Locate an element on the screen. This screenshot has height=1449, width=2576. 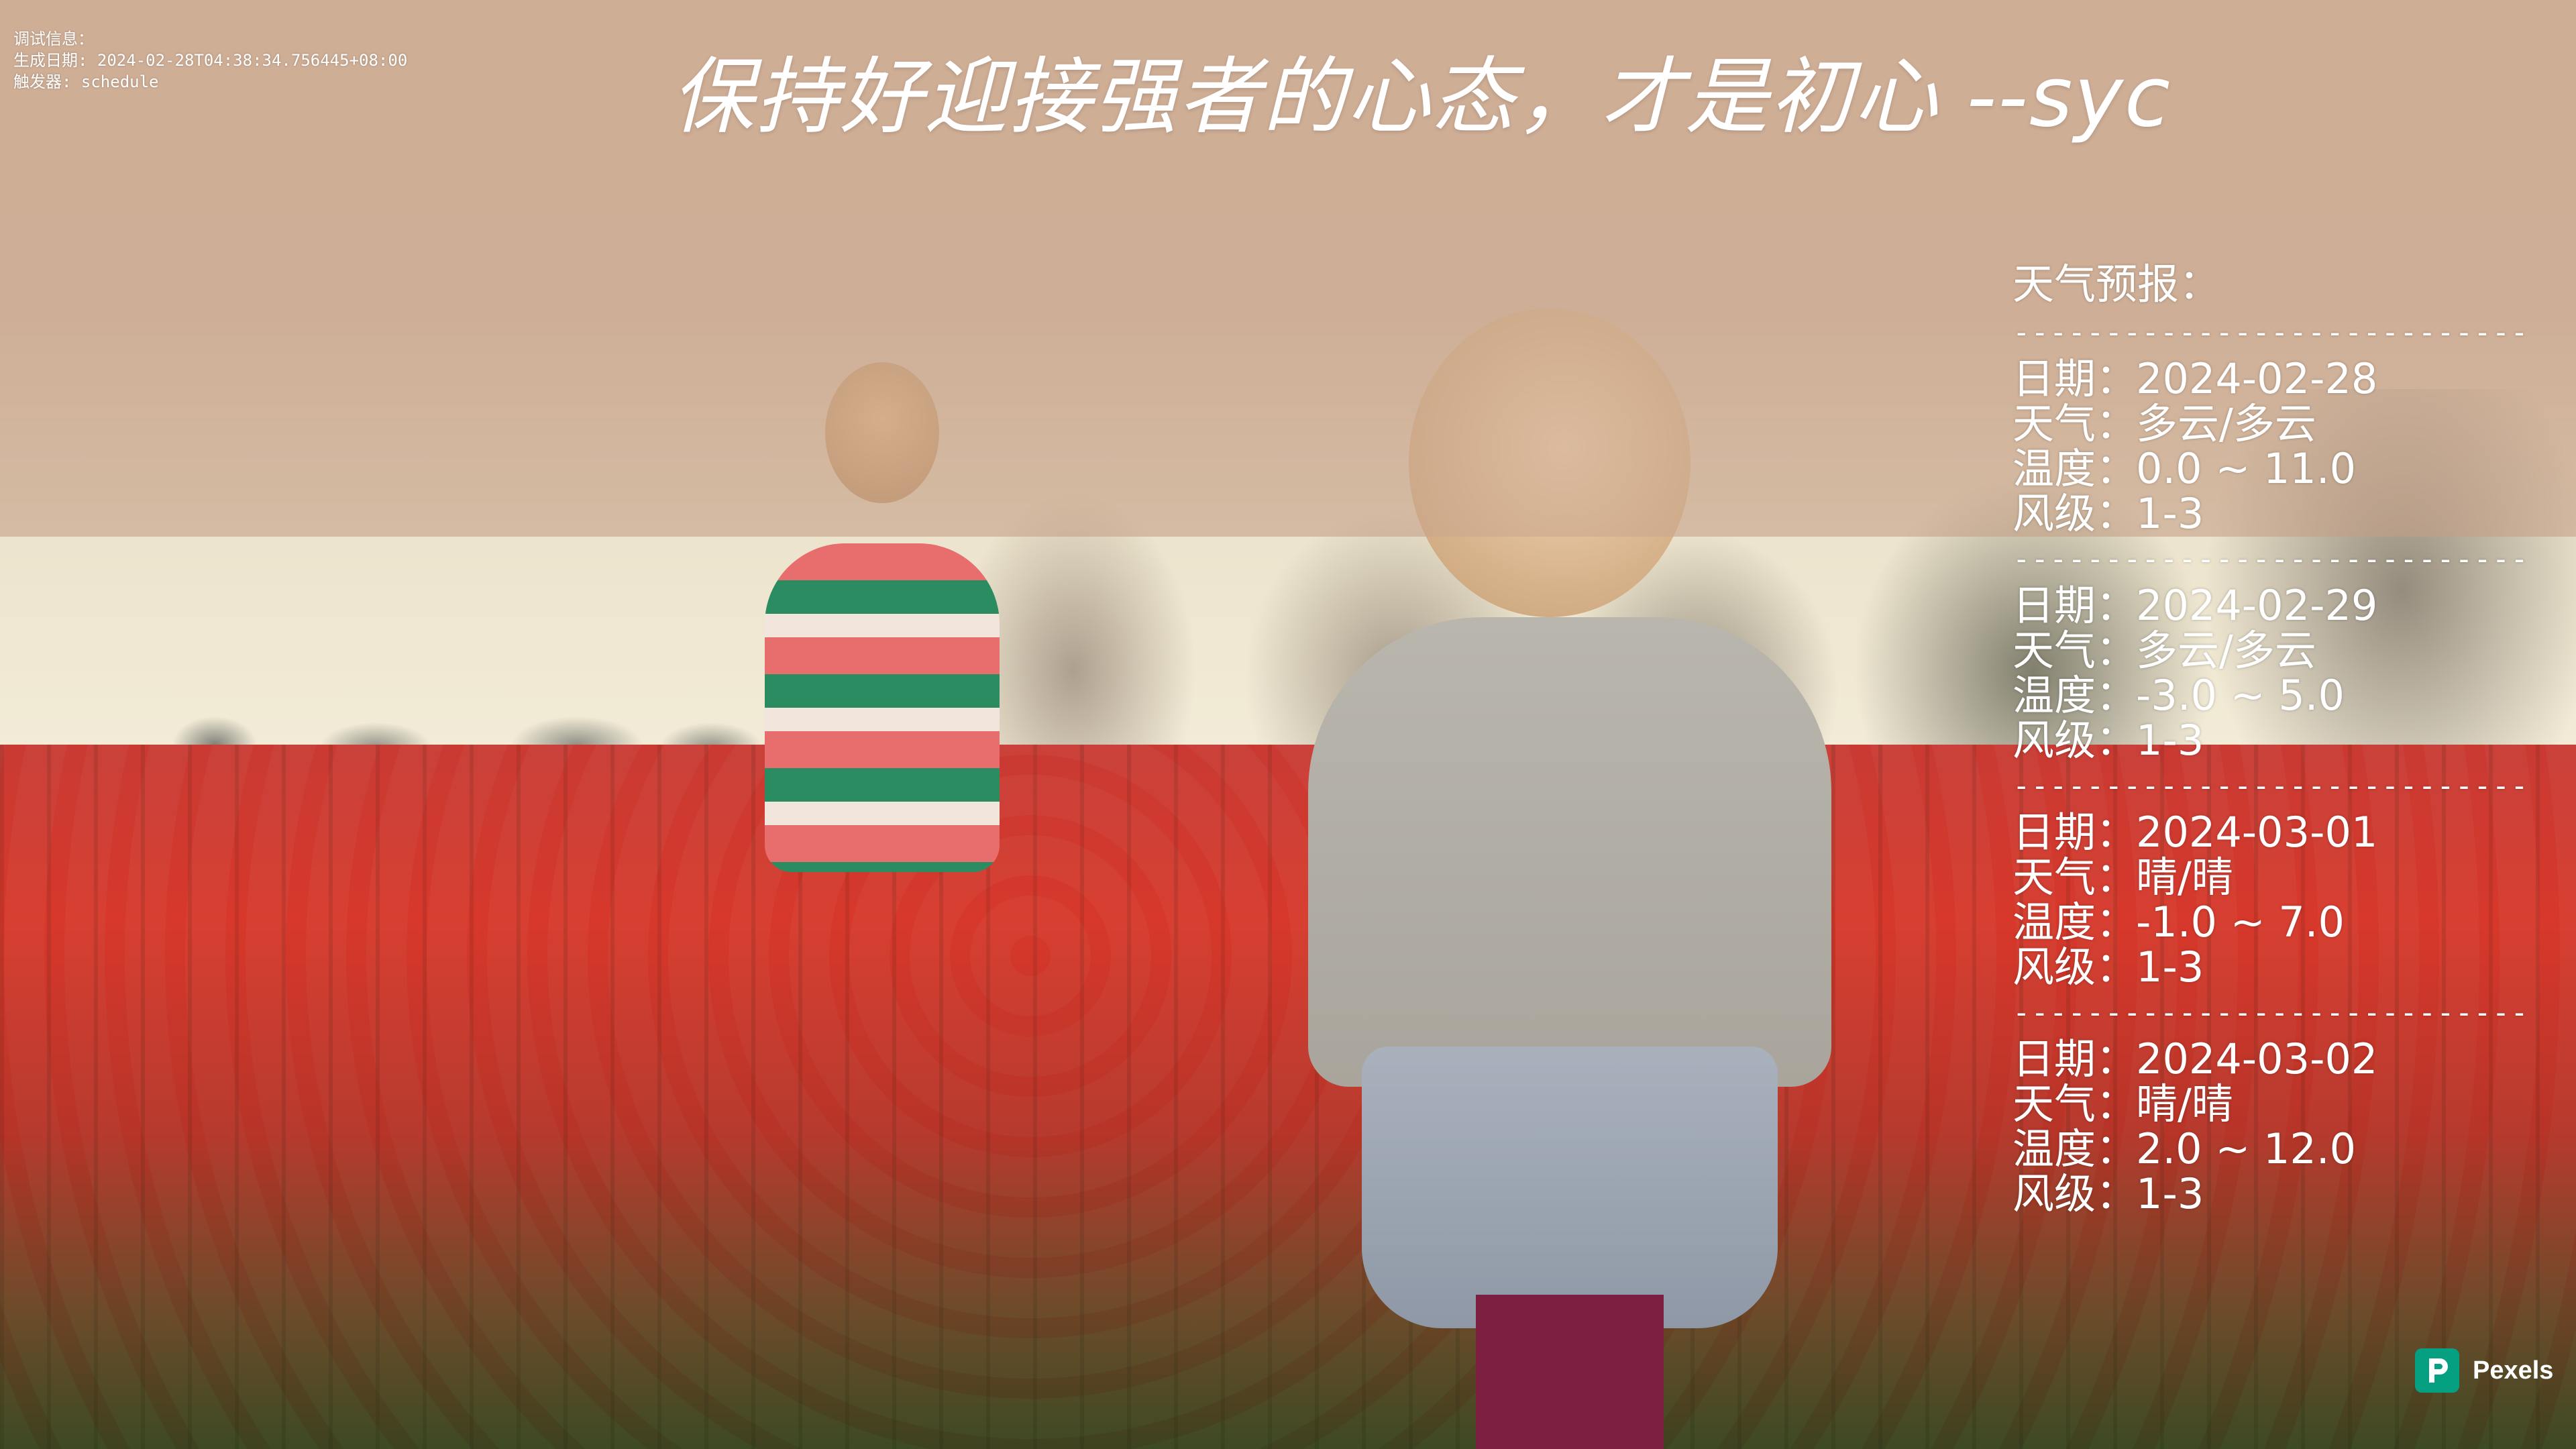
pexels-logo-icon is located at coordinates (2437, 1370).